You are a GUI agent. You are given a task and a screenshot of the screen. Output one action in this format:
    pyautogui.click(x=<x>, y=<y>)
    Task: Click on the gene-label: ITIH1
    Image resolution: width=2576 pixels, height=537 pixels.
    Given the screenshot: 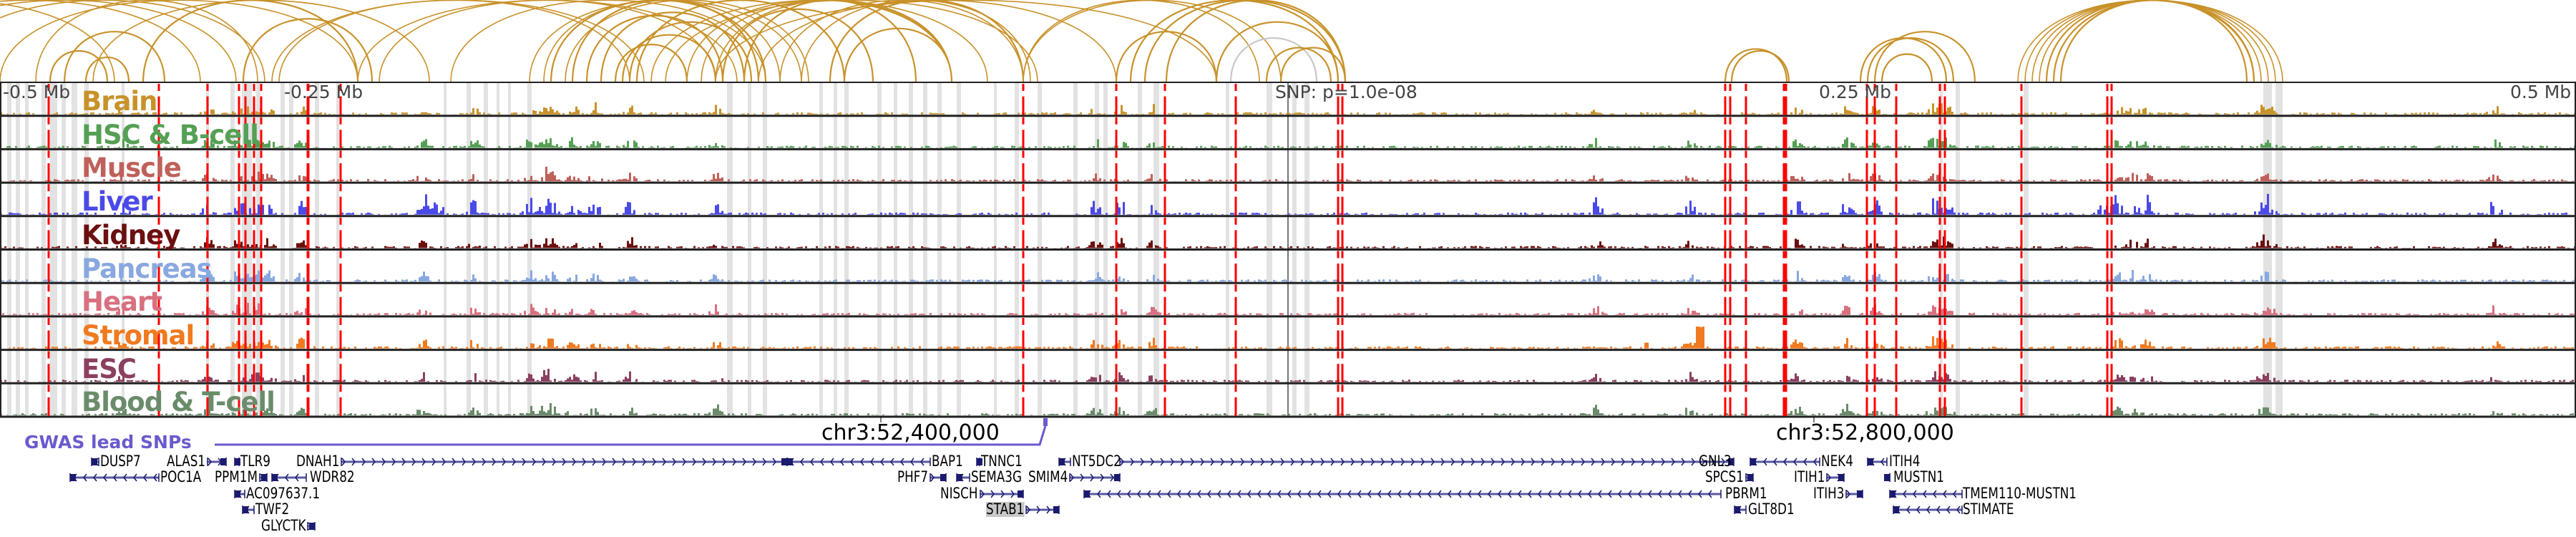 What is the action you would take?
    pyautogui.click(x=1809, y=476)
    